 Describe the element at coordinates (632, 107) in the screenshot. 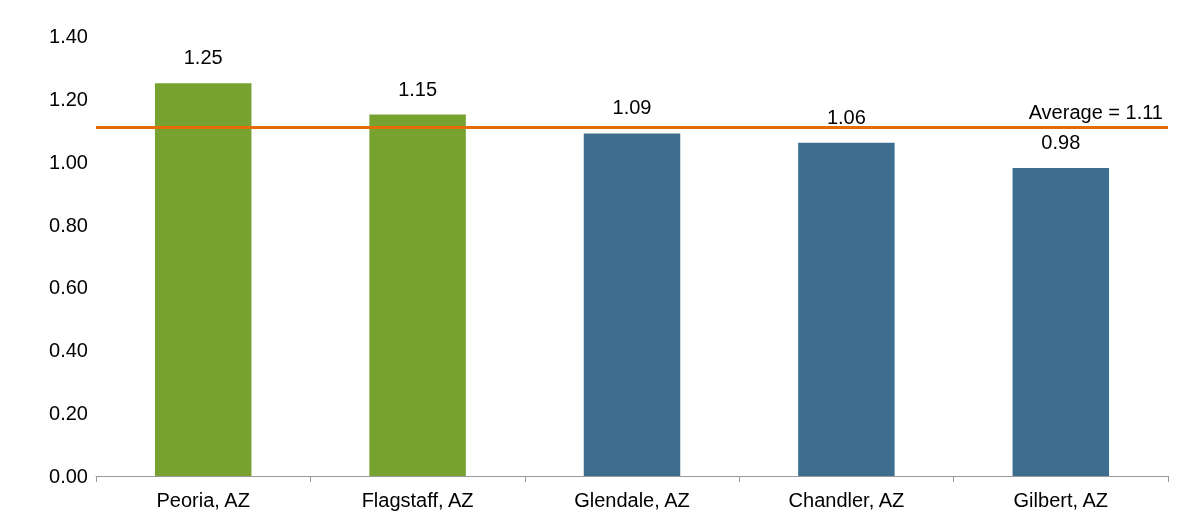

I see `data-label: 1.09` at that location.